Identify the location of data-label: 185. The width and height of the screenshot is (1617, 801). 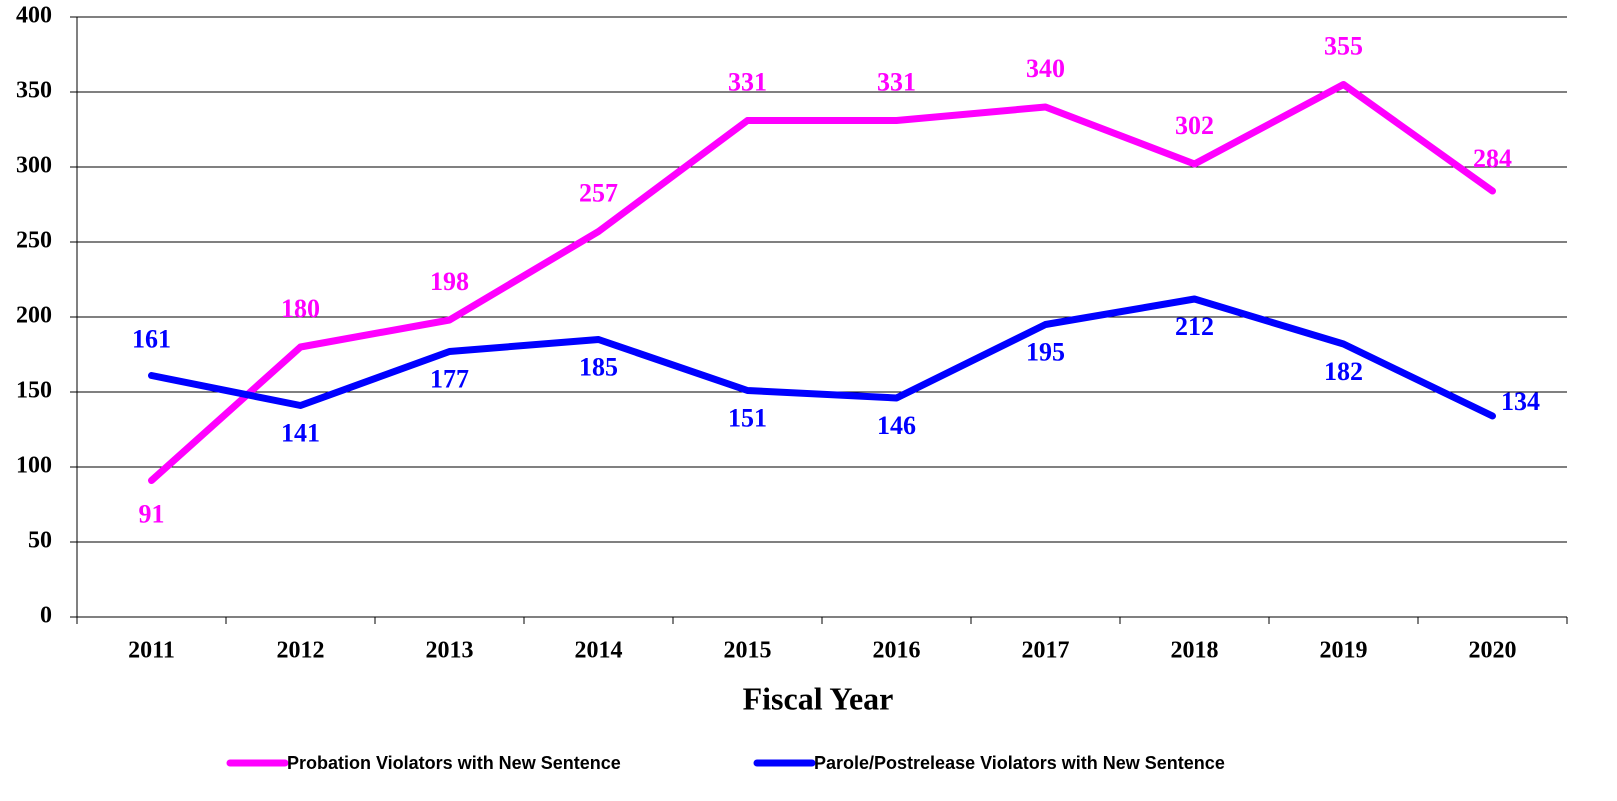
(598, 366).